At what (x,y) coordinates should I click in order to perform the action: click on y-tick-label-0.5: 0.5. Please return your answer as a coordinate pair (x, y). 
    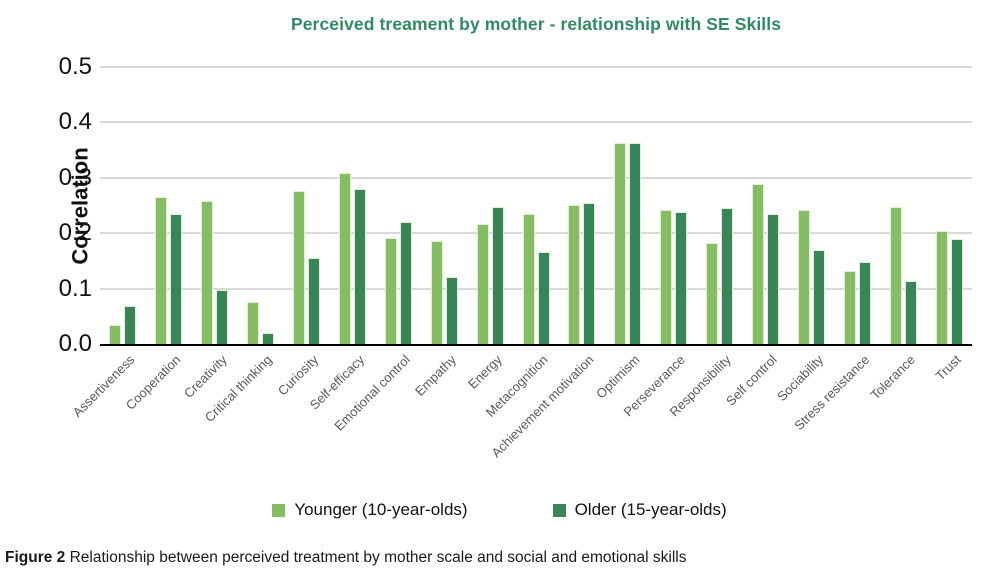
    Looking at the image, I should click on (75, 66).